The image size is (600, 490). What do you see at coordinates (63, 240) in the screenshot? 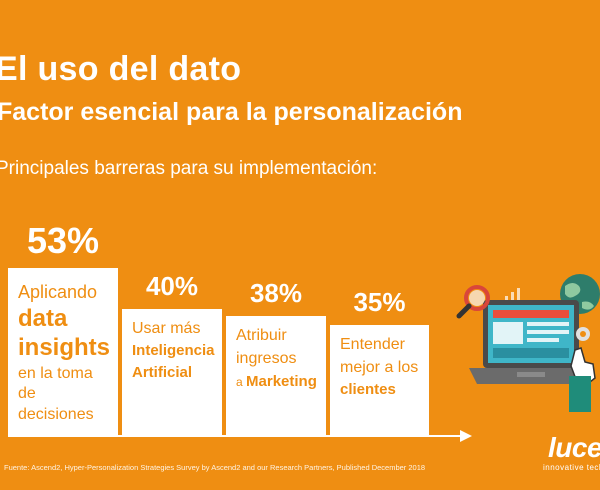
I see `bar-1-value-label: 53%` at bounding box center [63, 240].